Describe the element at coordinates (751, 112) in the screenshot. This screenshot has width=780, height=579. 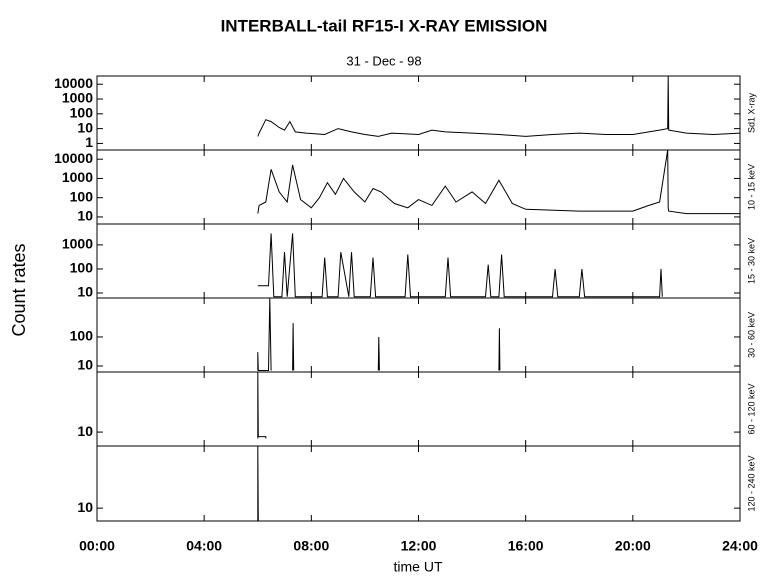
I see `panel-label: Sd1 X-ray` at that location.